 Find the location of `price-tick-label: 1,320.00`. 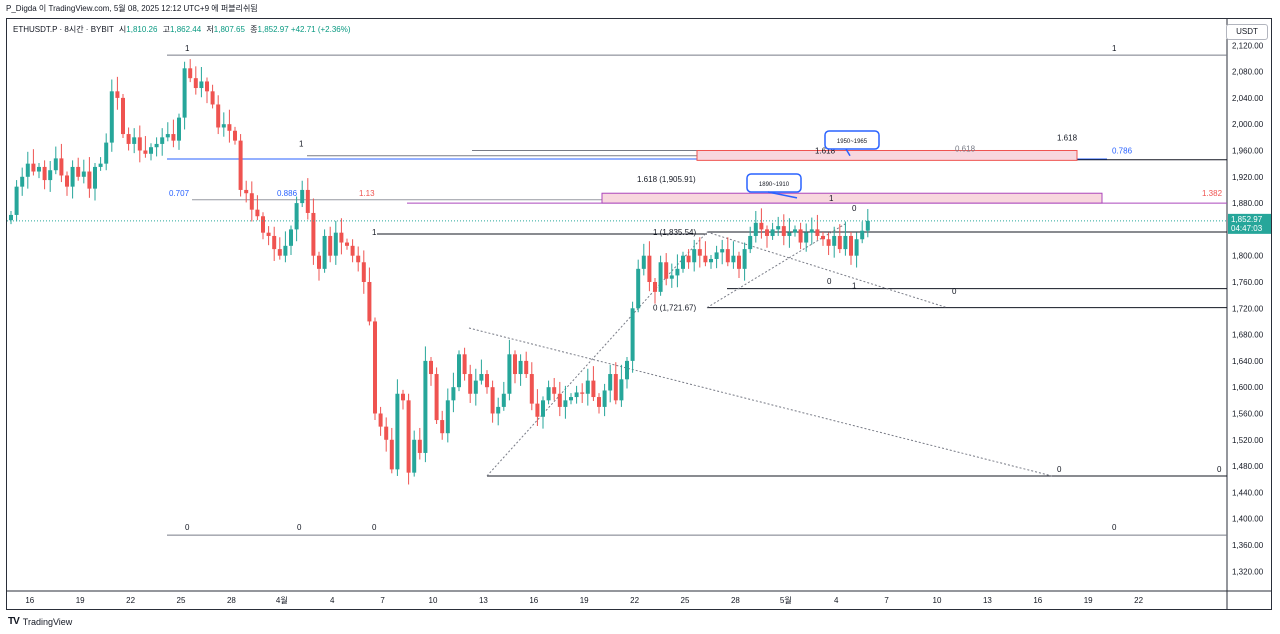

price-tick-label: 1,320.00 is located at coordinates (1248, 571).